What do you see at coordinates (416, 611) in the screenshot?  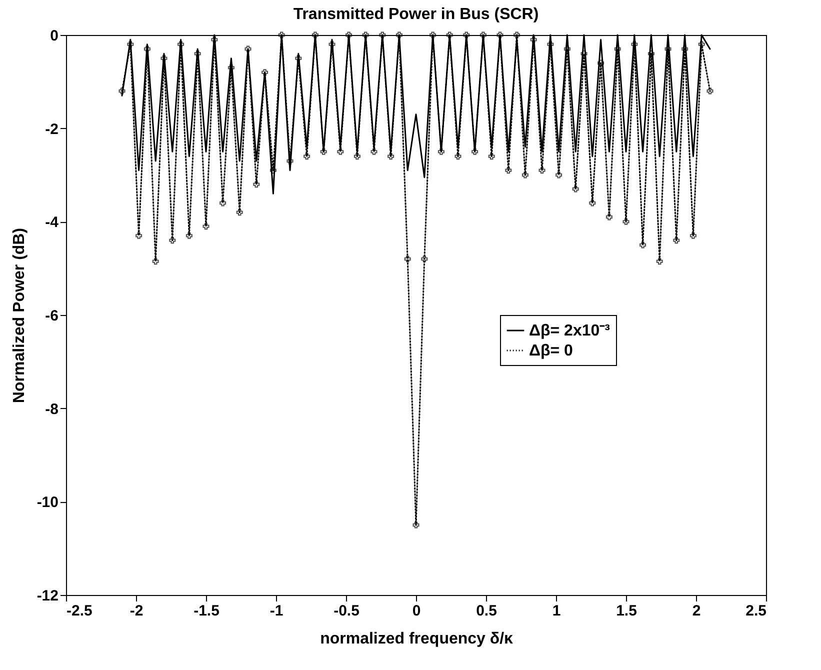 I see `x-tick-label: 0` at bounding box center [416, 611].